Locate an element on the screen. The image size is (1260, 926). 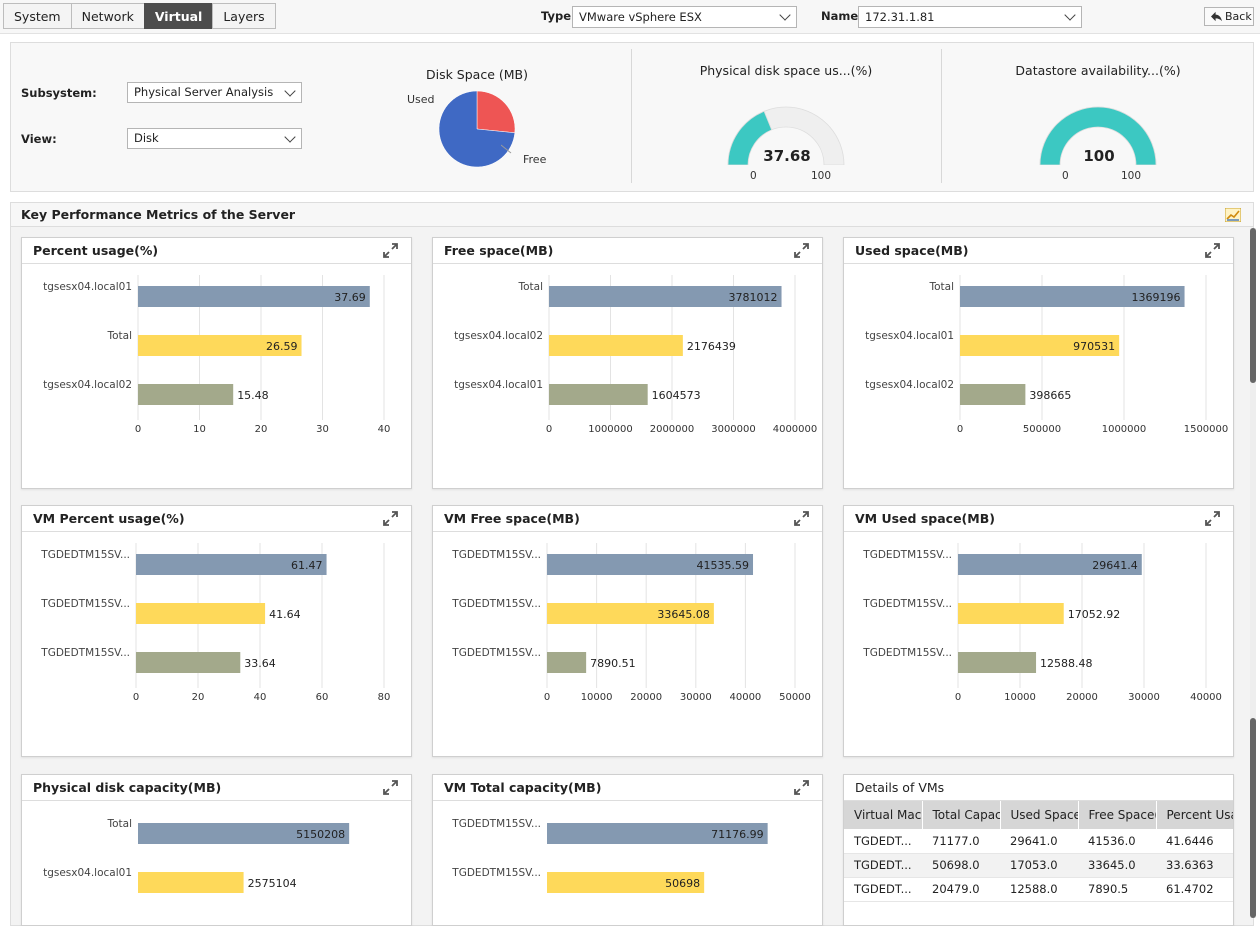
pie-slice-free is located at coordinates (477, 129).